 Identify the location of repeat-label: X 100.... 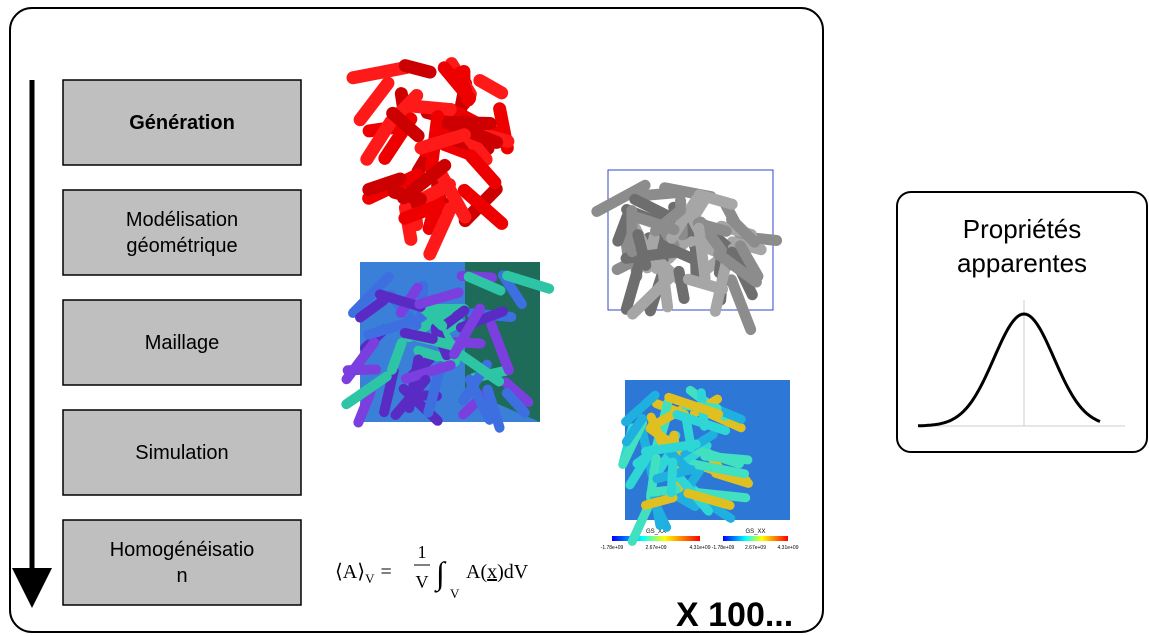
(734, 615).